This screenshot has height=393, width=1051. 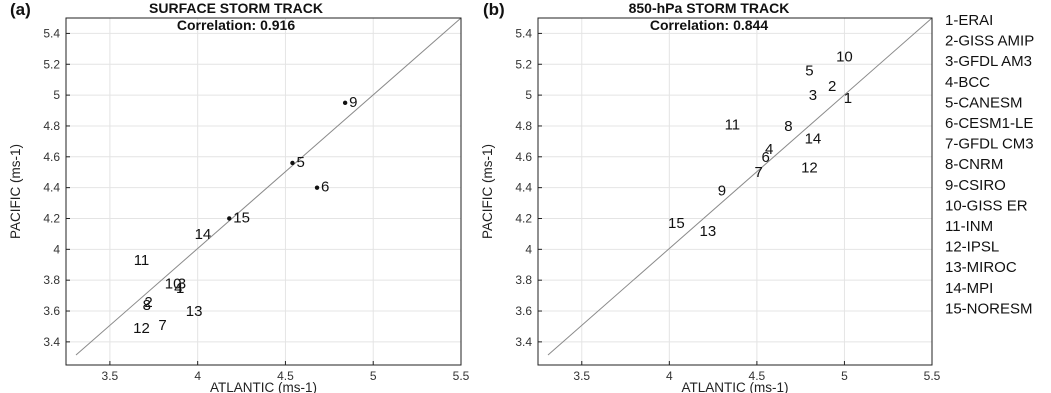 I want to click on panel-tag: (a), so click(x=20, y=9).